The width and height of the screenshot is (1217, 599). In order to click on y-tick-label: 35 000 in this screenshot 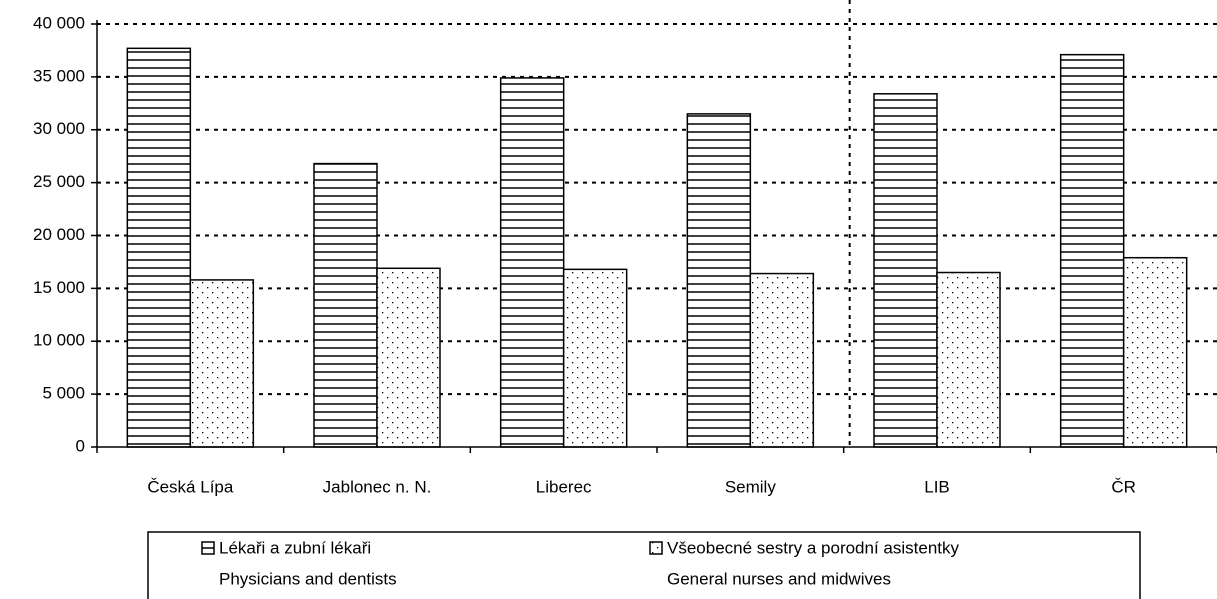, I will do `click(59, 75)`.